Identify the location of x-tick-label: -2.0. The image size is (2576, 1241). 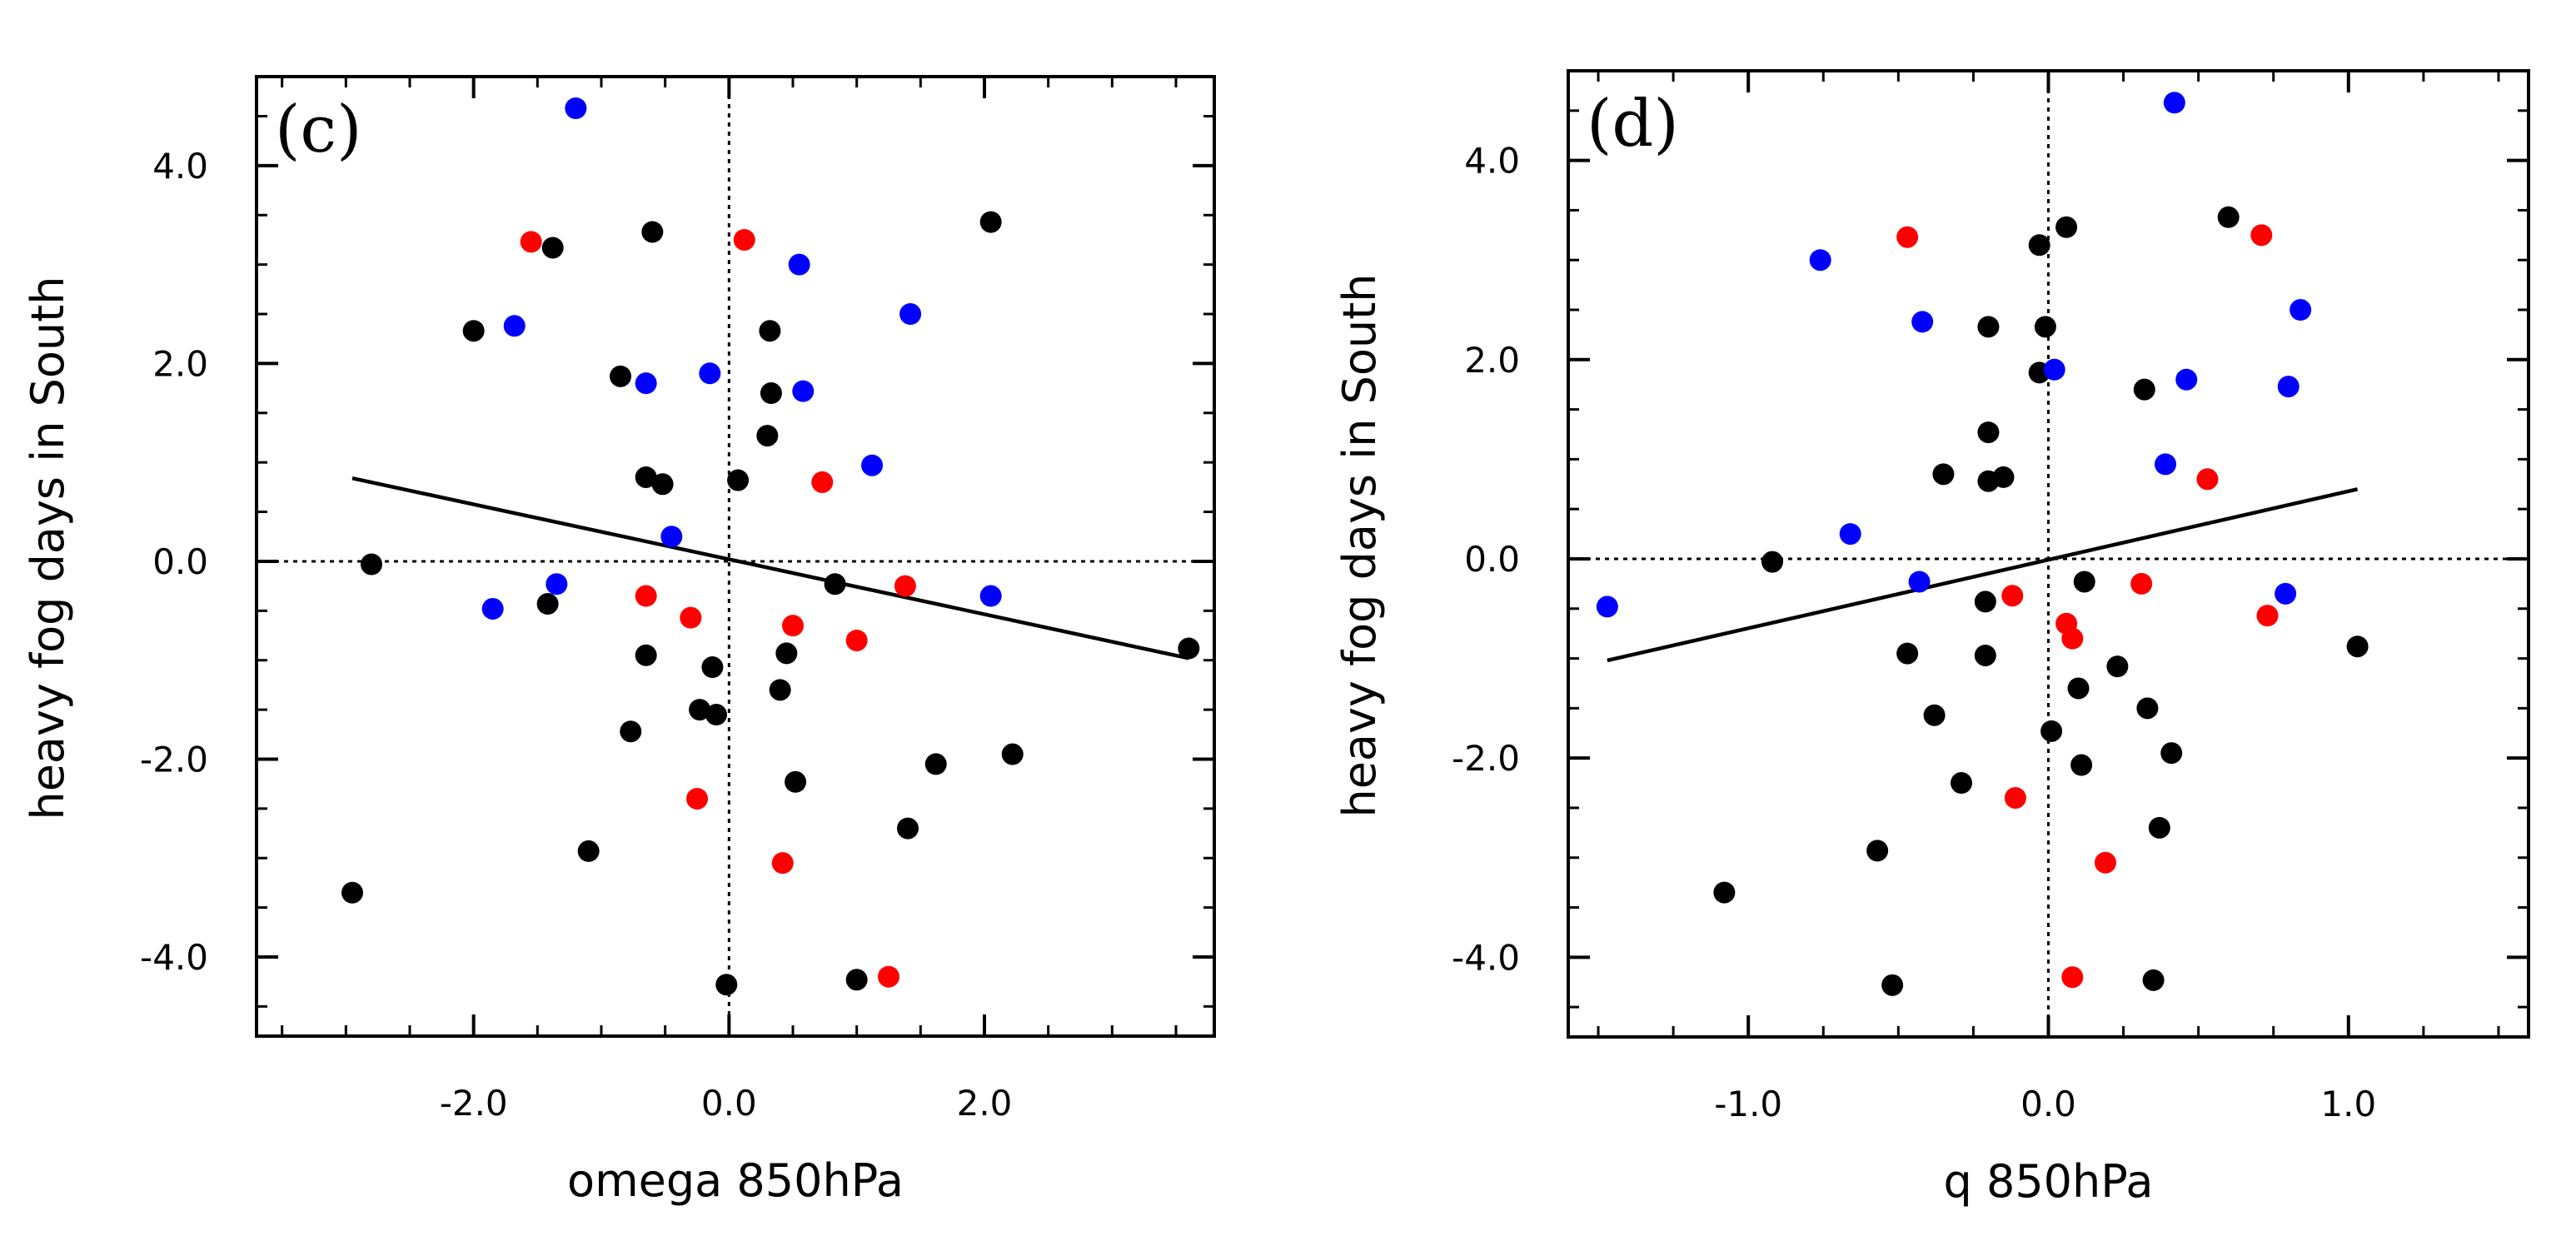
(474, 1103).